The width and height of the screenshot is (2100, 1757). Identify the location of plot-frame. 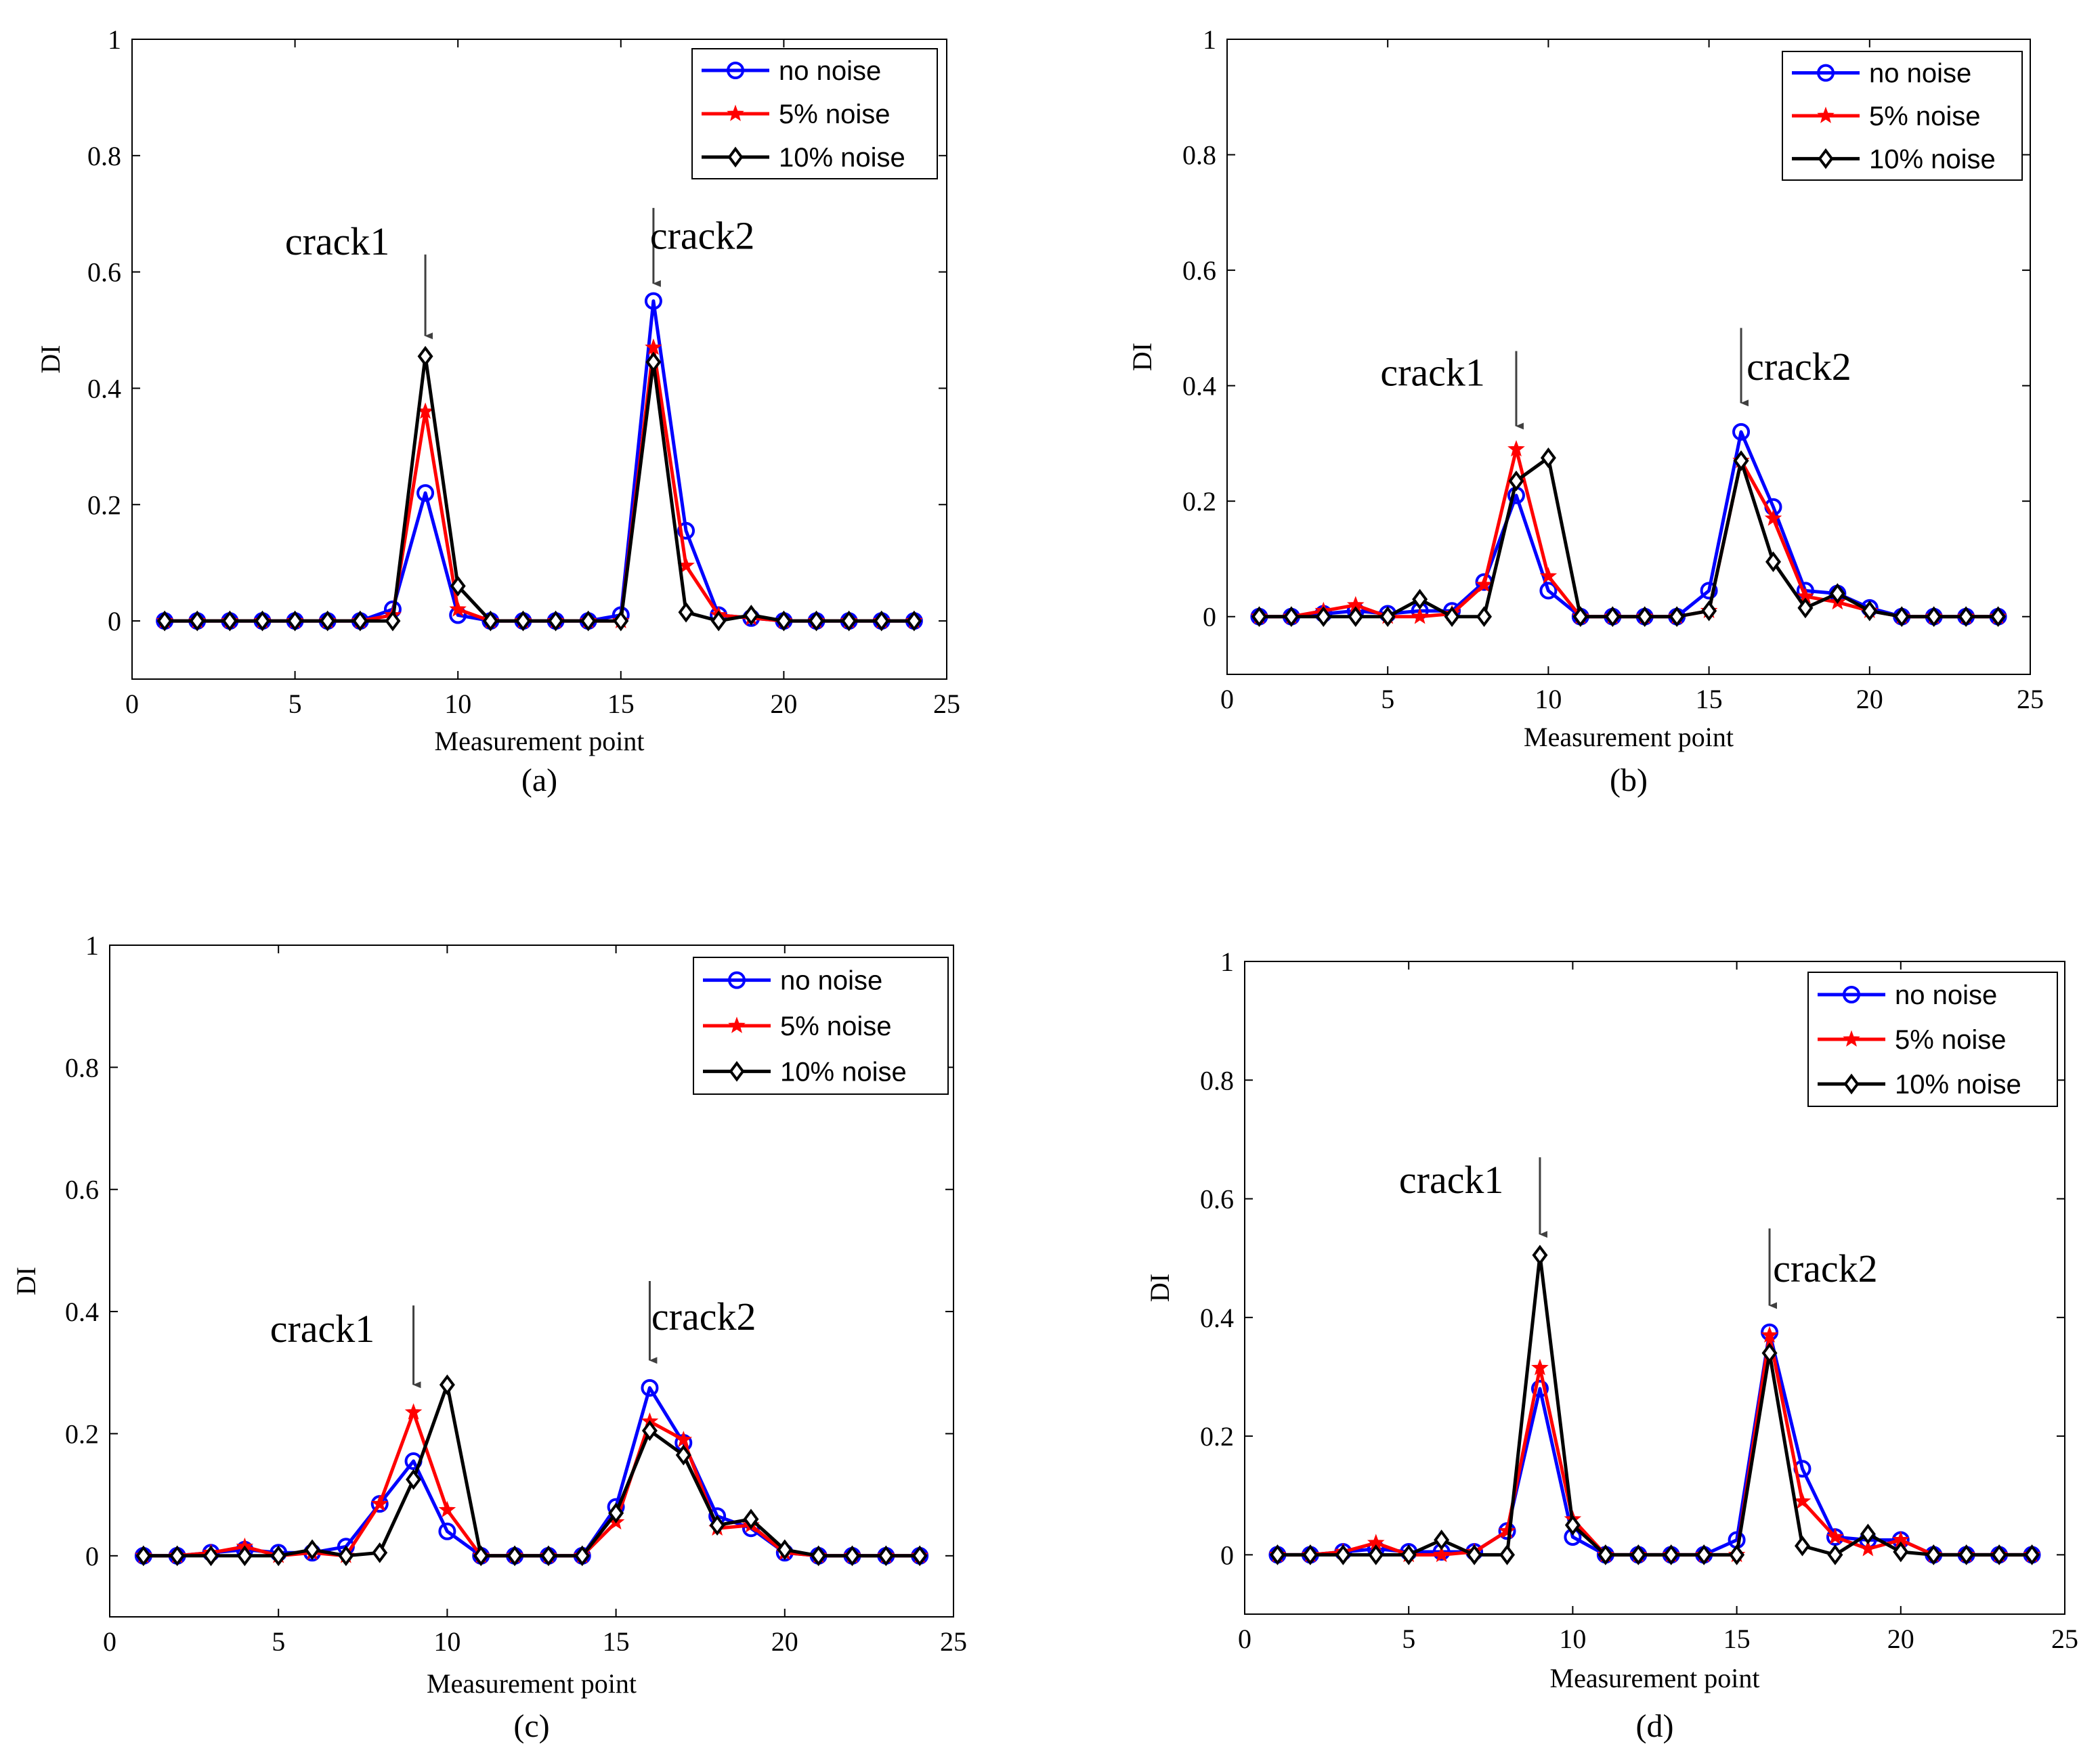
(1628, 357).